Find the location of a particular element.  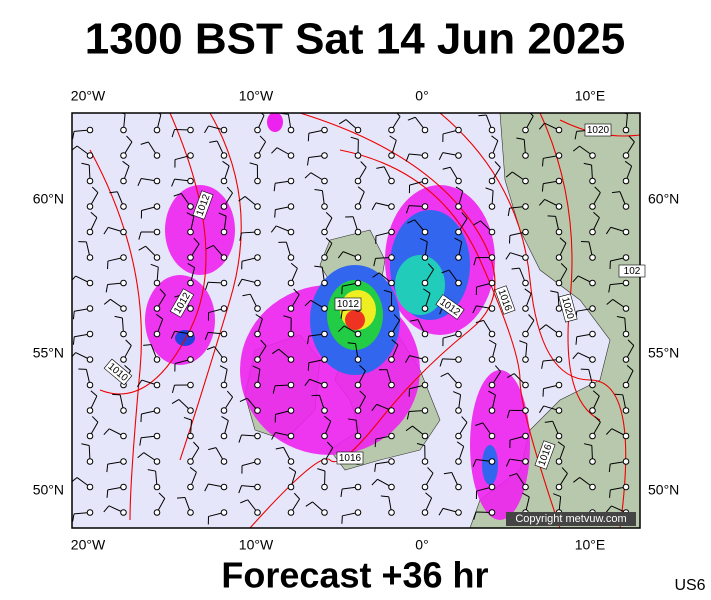

isobar-label: 1020 is located at coordinates (598, 130).